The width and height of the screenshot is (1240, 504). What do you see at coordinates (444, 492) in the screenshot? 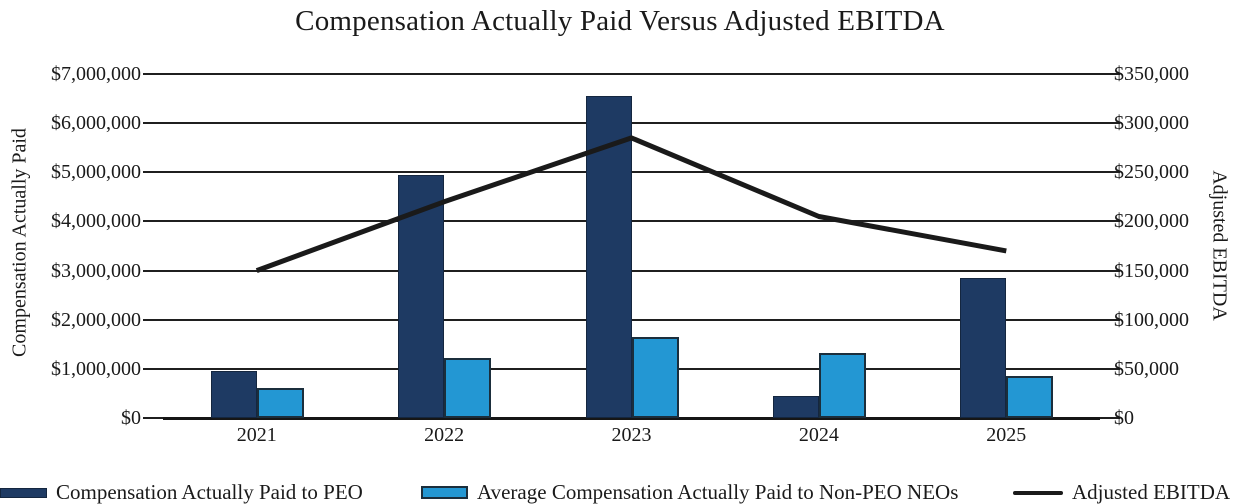
I see `non-peo-bar-swatch-icon` at bounding box center [444, 492].